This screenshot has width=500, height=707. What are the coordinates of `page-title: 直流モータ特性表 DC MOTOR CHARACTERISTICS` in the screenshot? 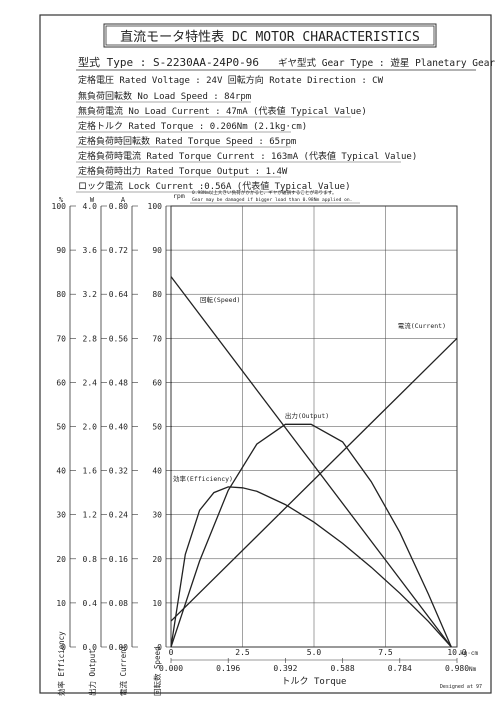 It's located at (270, 37).